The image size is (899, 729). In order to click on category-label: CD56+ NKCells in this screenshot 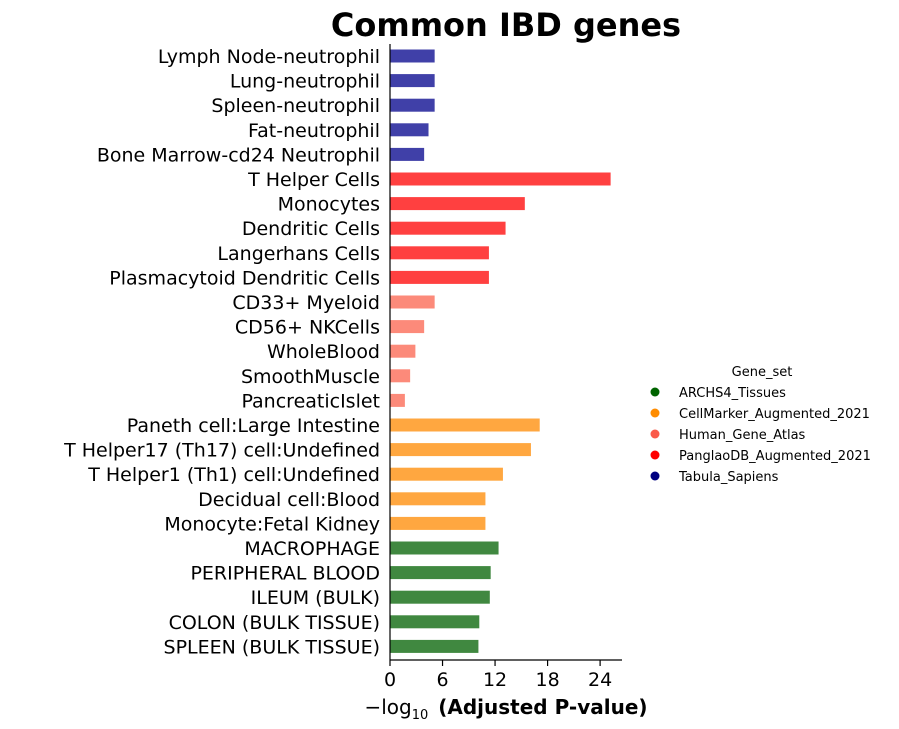, I will do `click(307, 328)`.